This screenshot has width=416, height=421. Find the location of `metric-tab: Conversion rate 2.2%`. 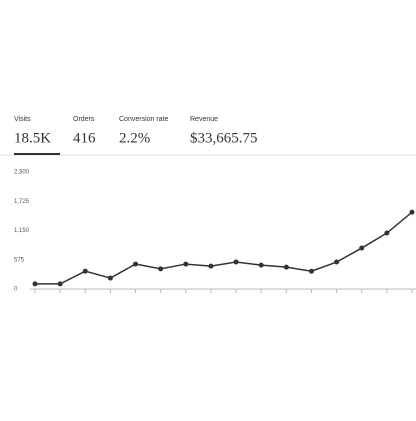

metric-tab: Conversion rate 2.2% is located at coordinates (144, 131).